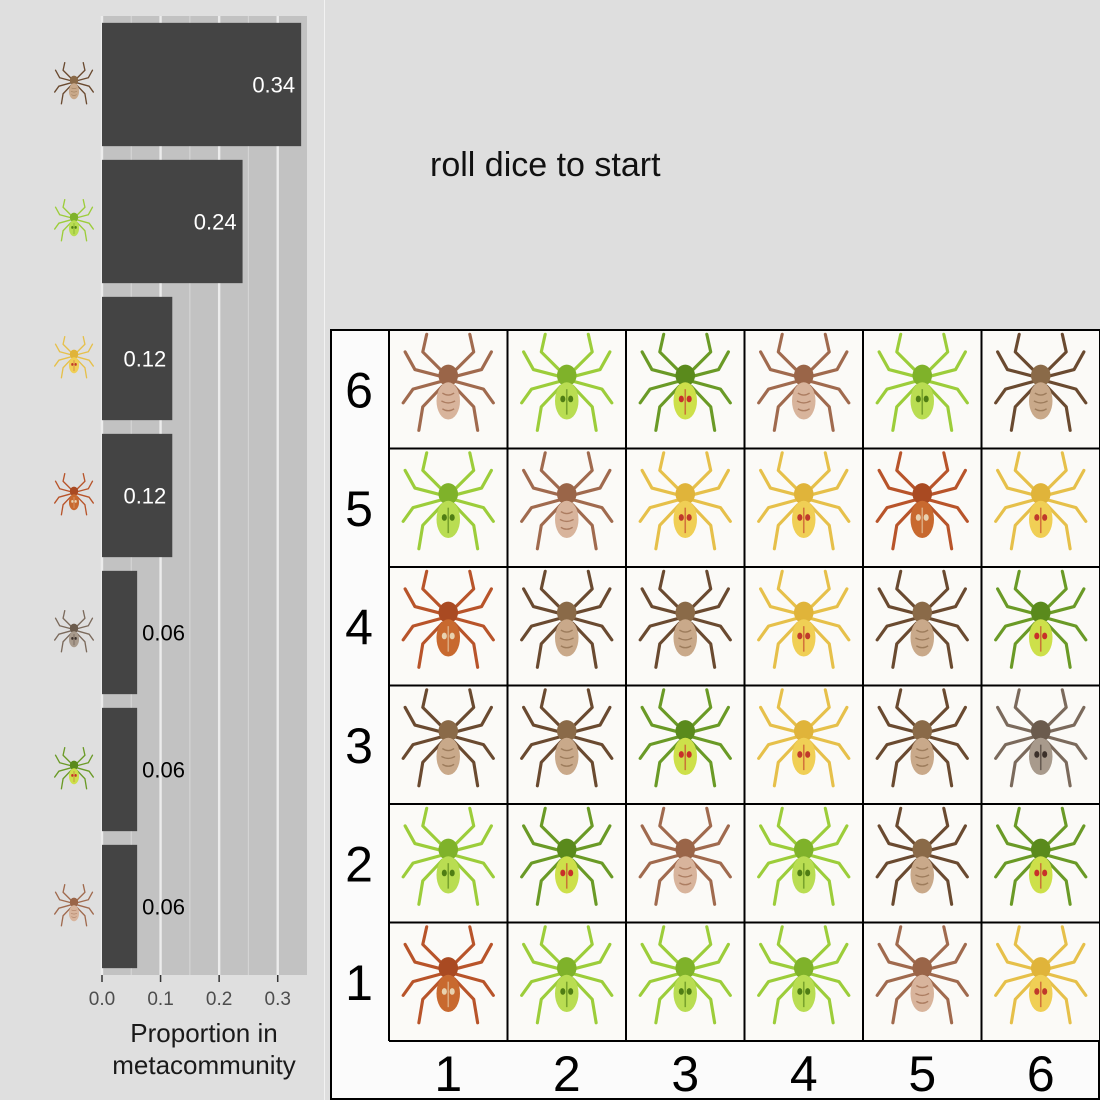  Describe the element at coordinates (1041, 1073) in the screenshot. I see `col-dice-label: 6` at that location.